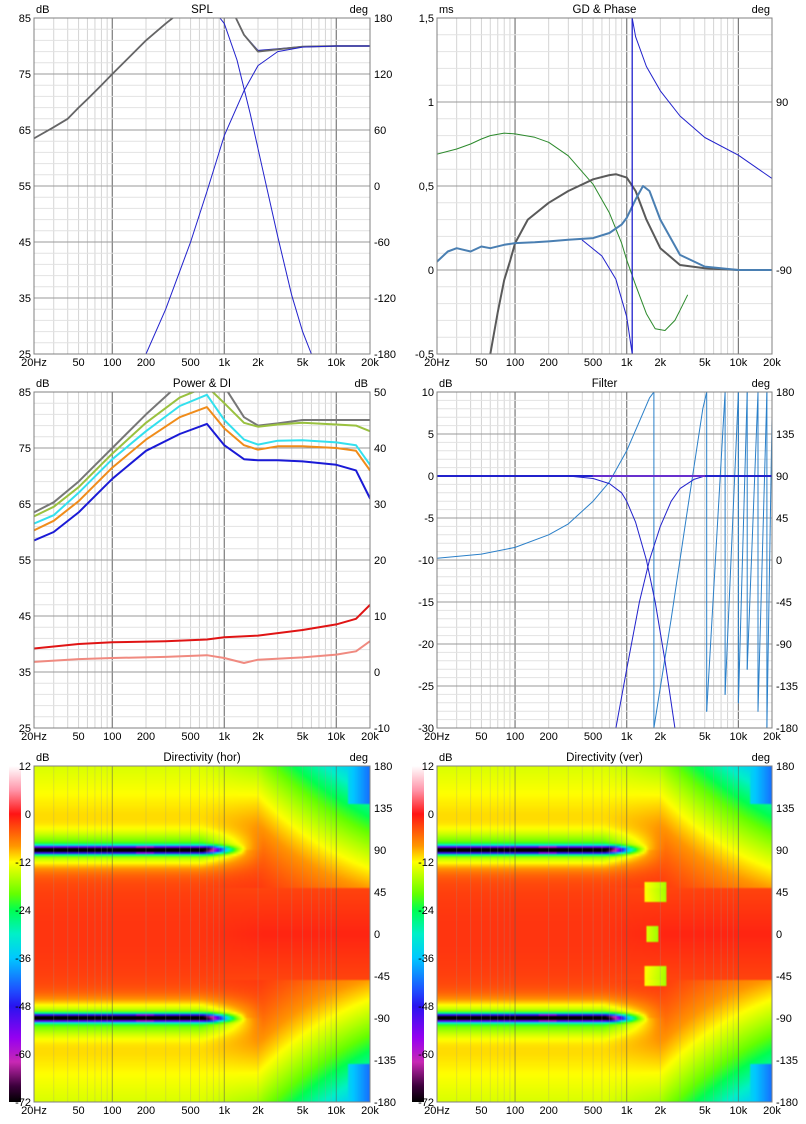 The height and width of the screenshot is (1124, 806). What do you see at coordinates (426, 863) in the screenshot?
I see `colorbar-tick-label: -12` at bounding box center [426, 863].